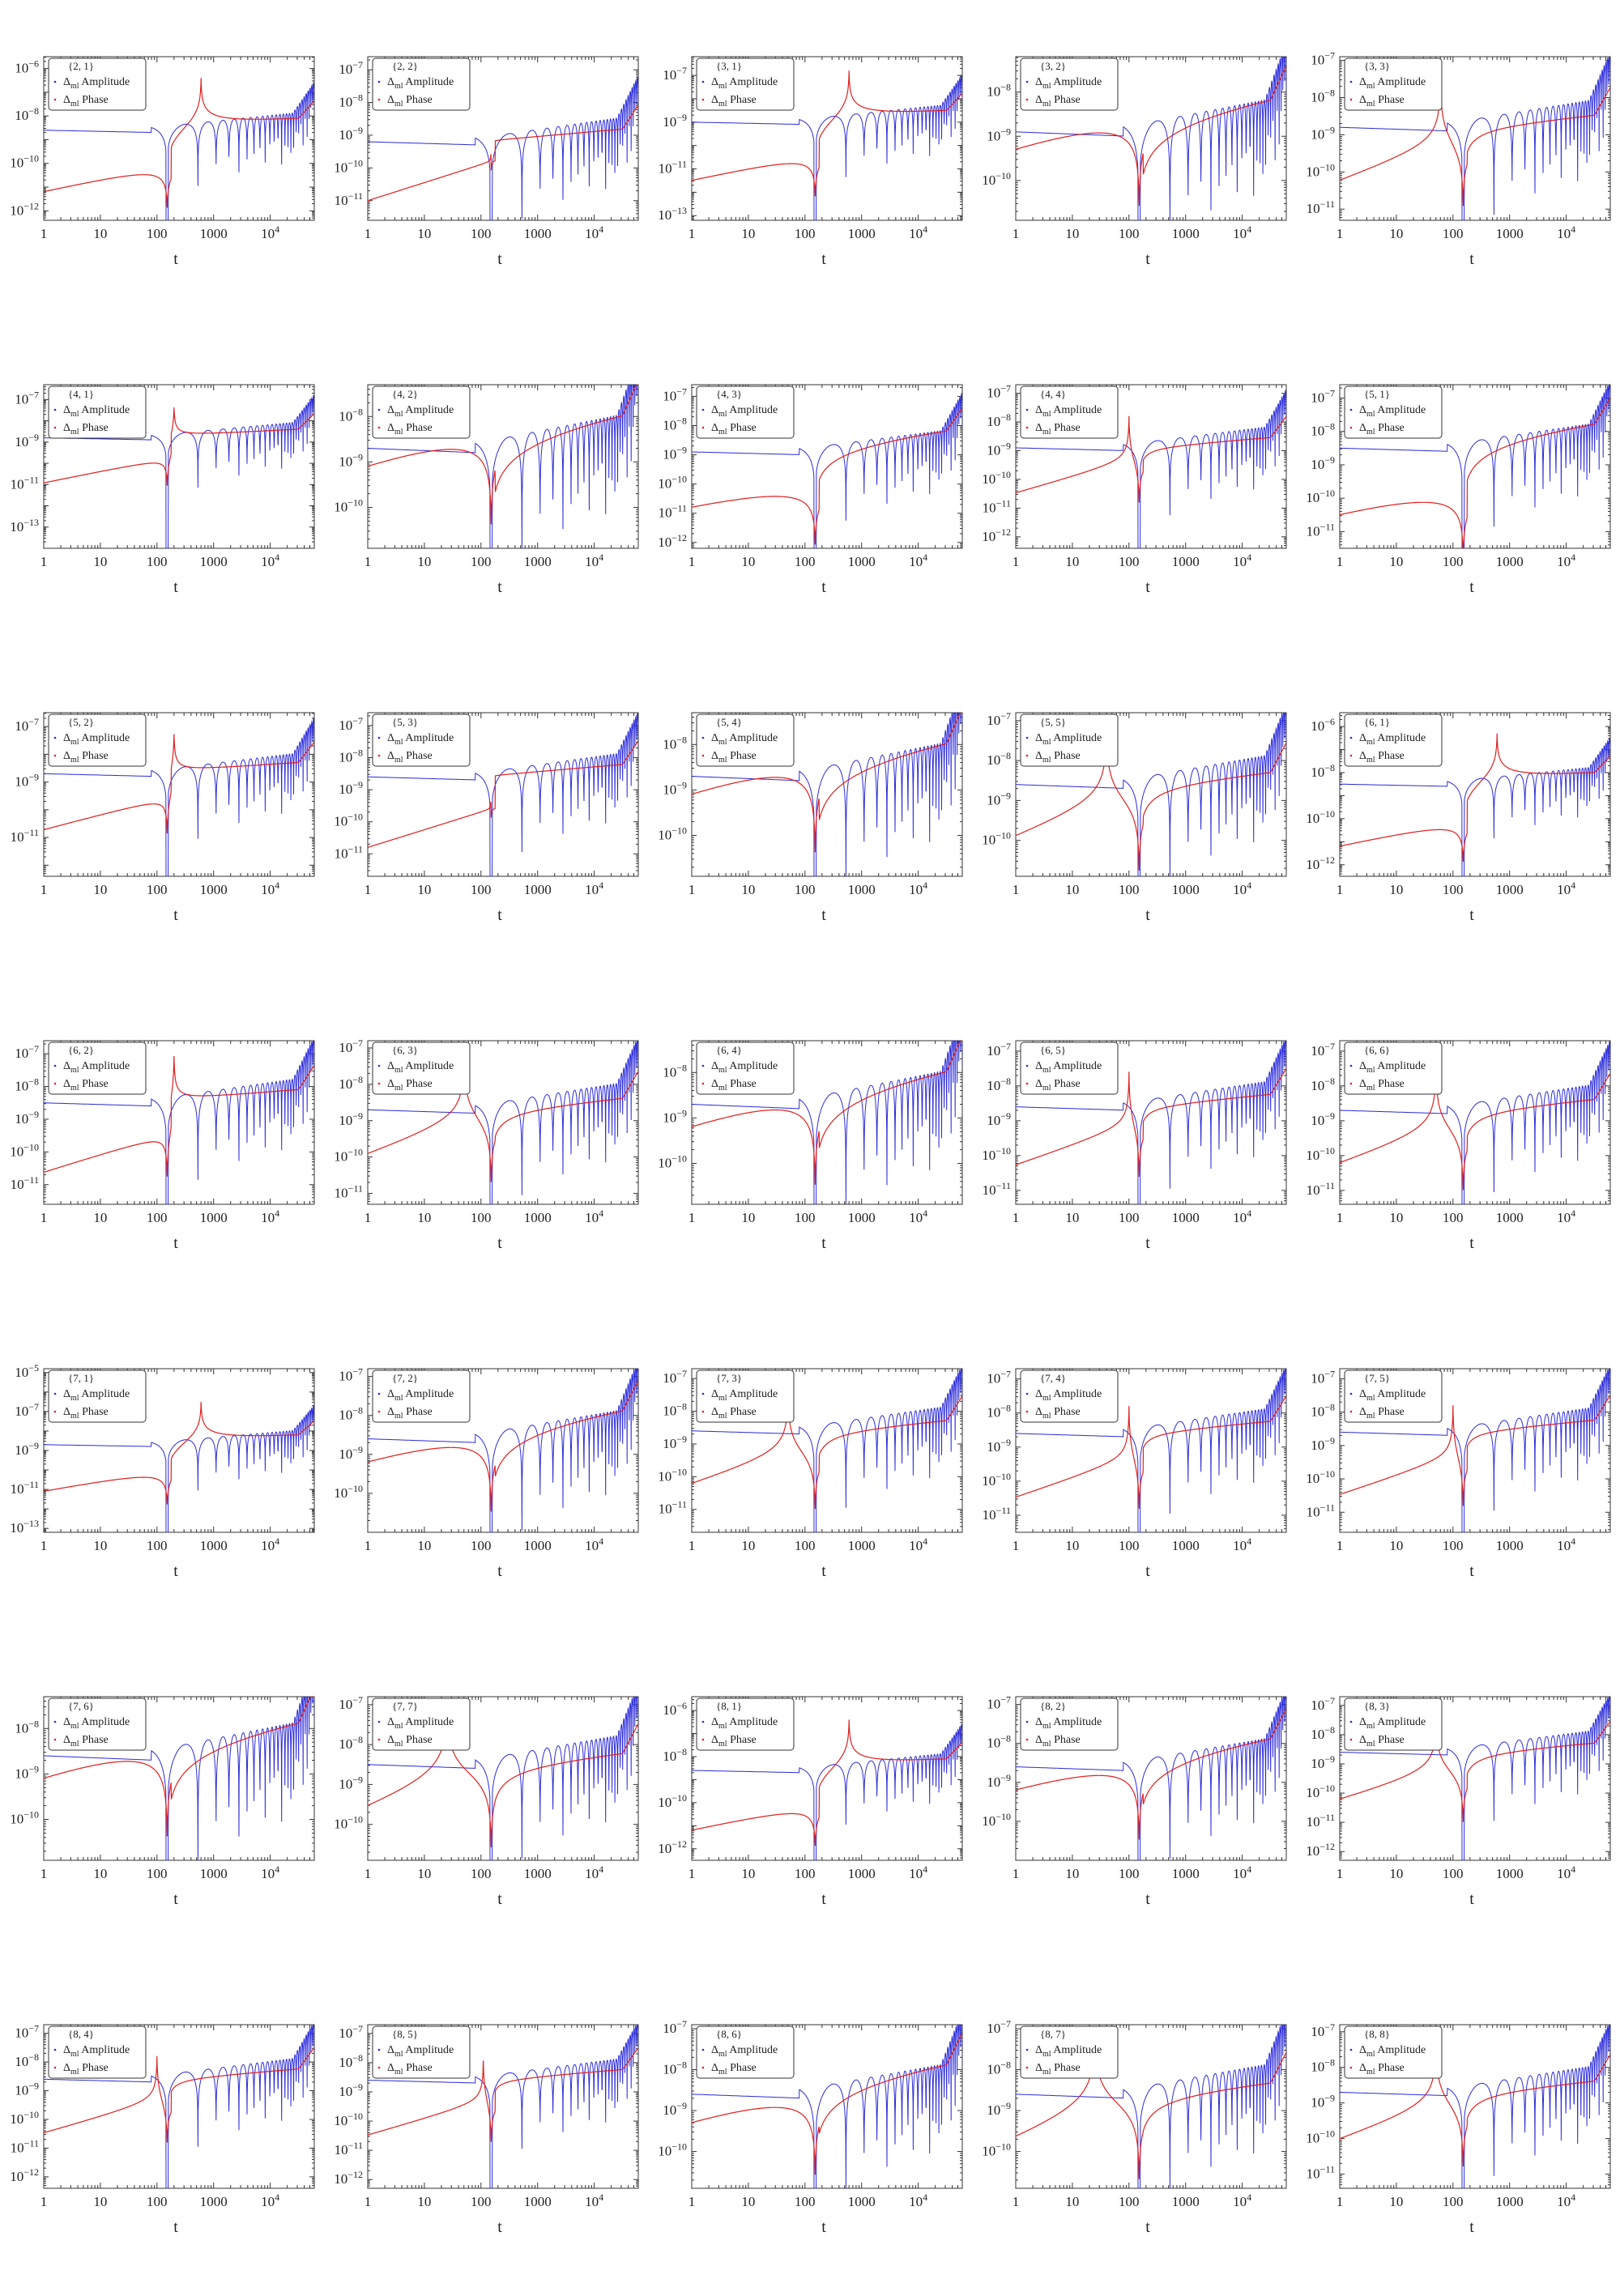  I want to click on legend-title: {6, 3}, so click(405, 1050).